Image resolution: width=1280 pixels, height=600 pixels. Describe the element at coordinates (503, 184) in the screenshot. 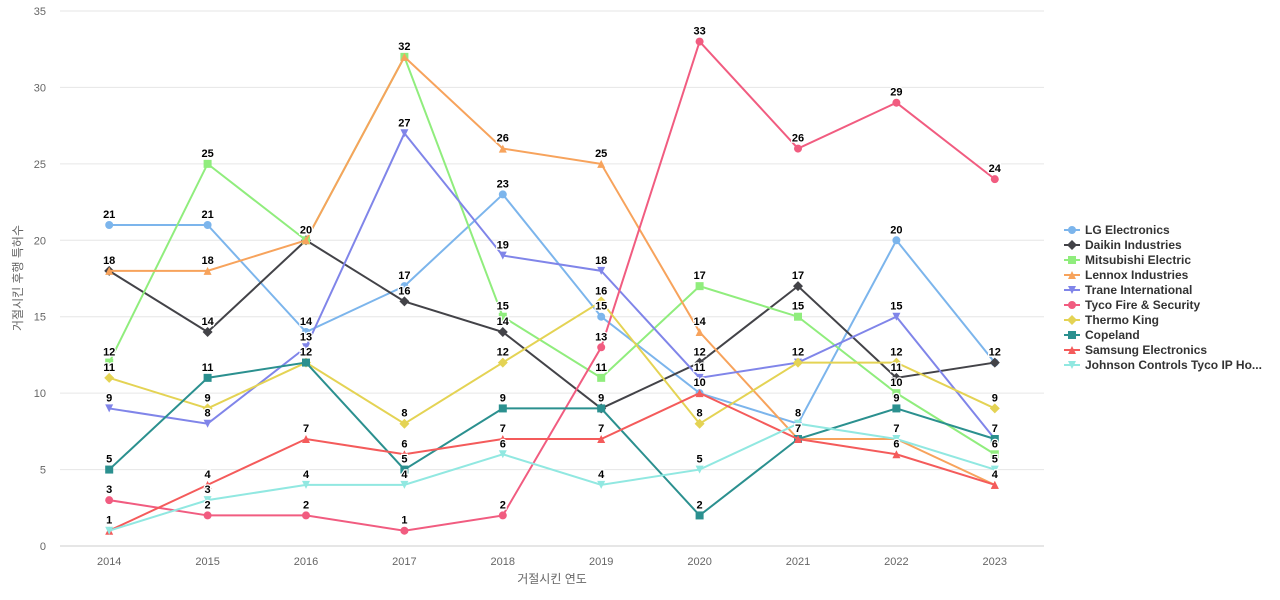

I see `data-label: 23` at that location.